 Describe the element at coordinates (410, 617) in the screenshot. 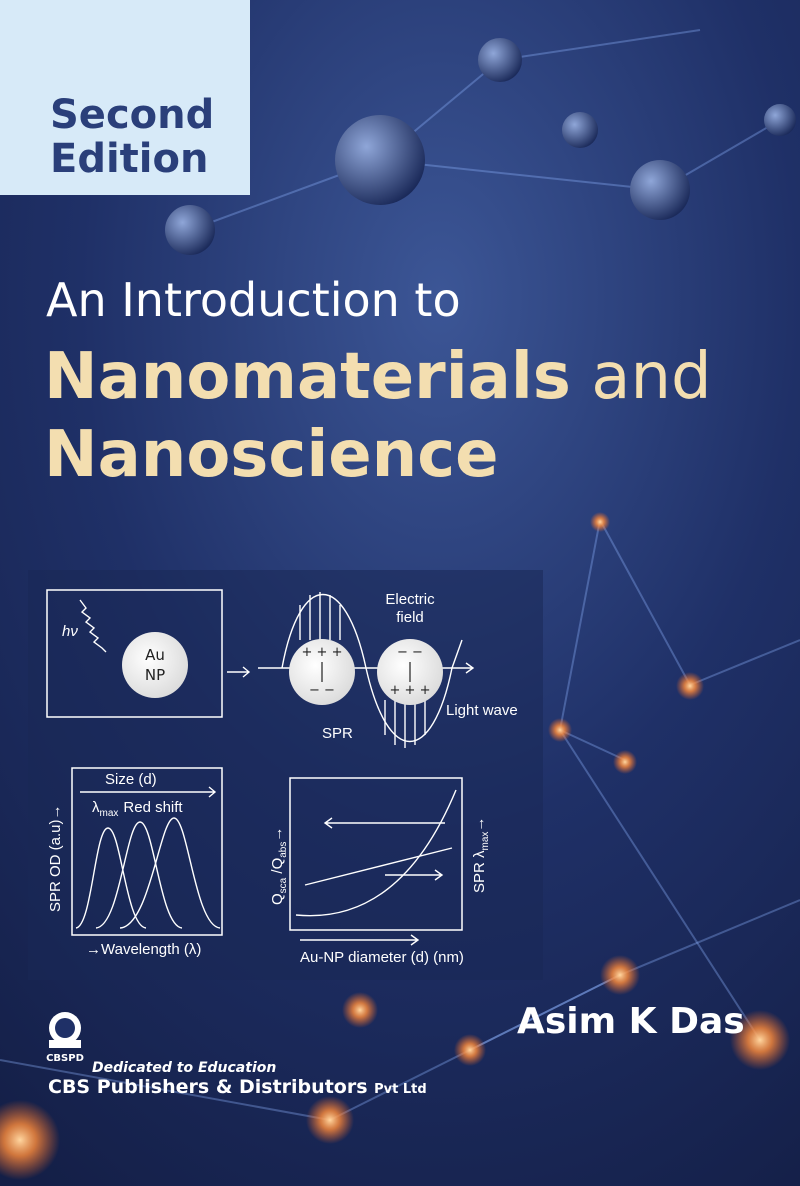

I see `field-label: field` at that location.